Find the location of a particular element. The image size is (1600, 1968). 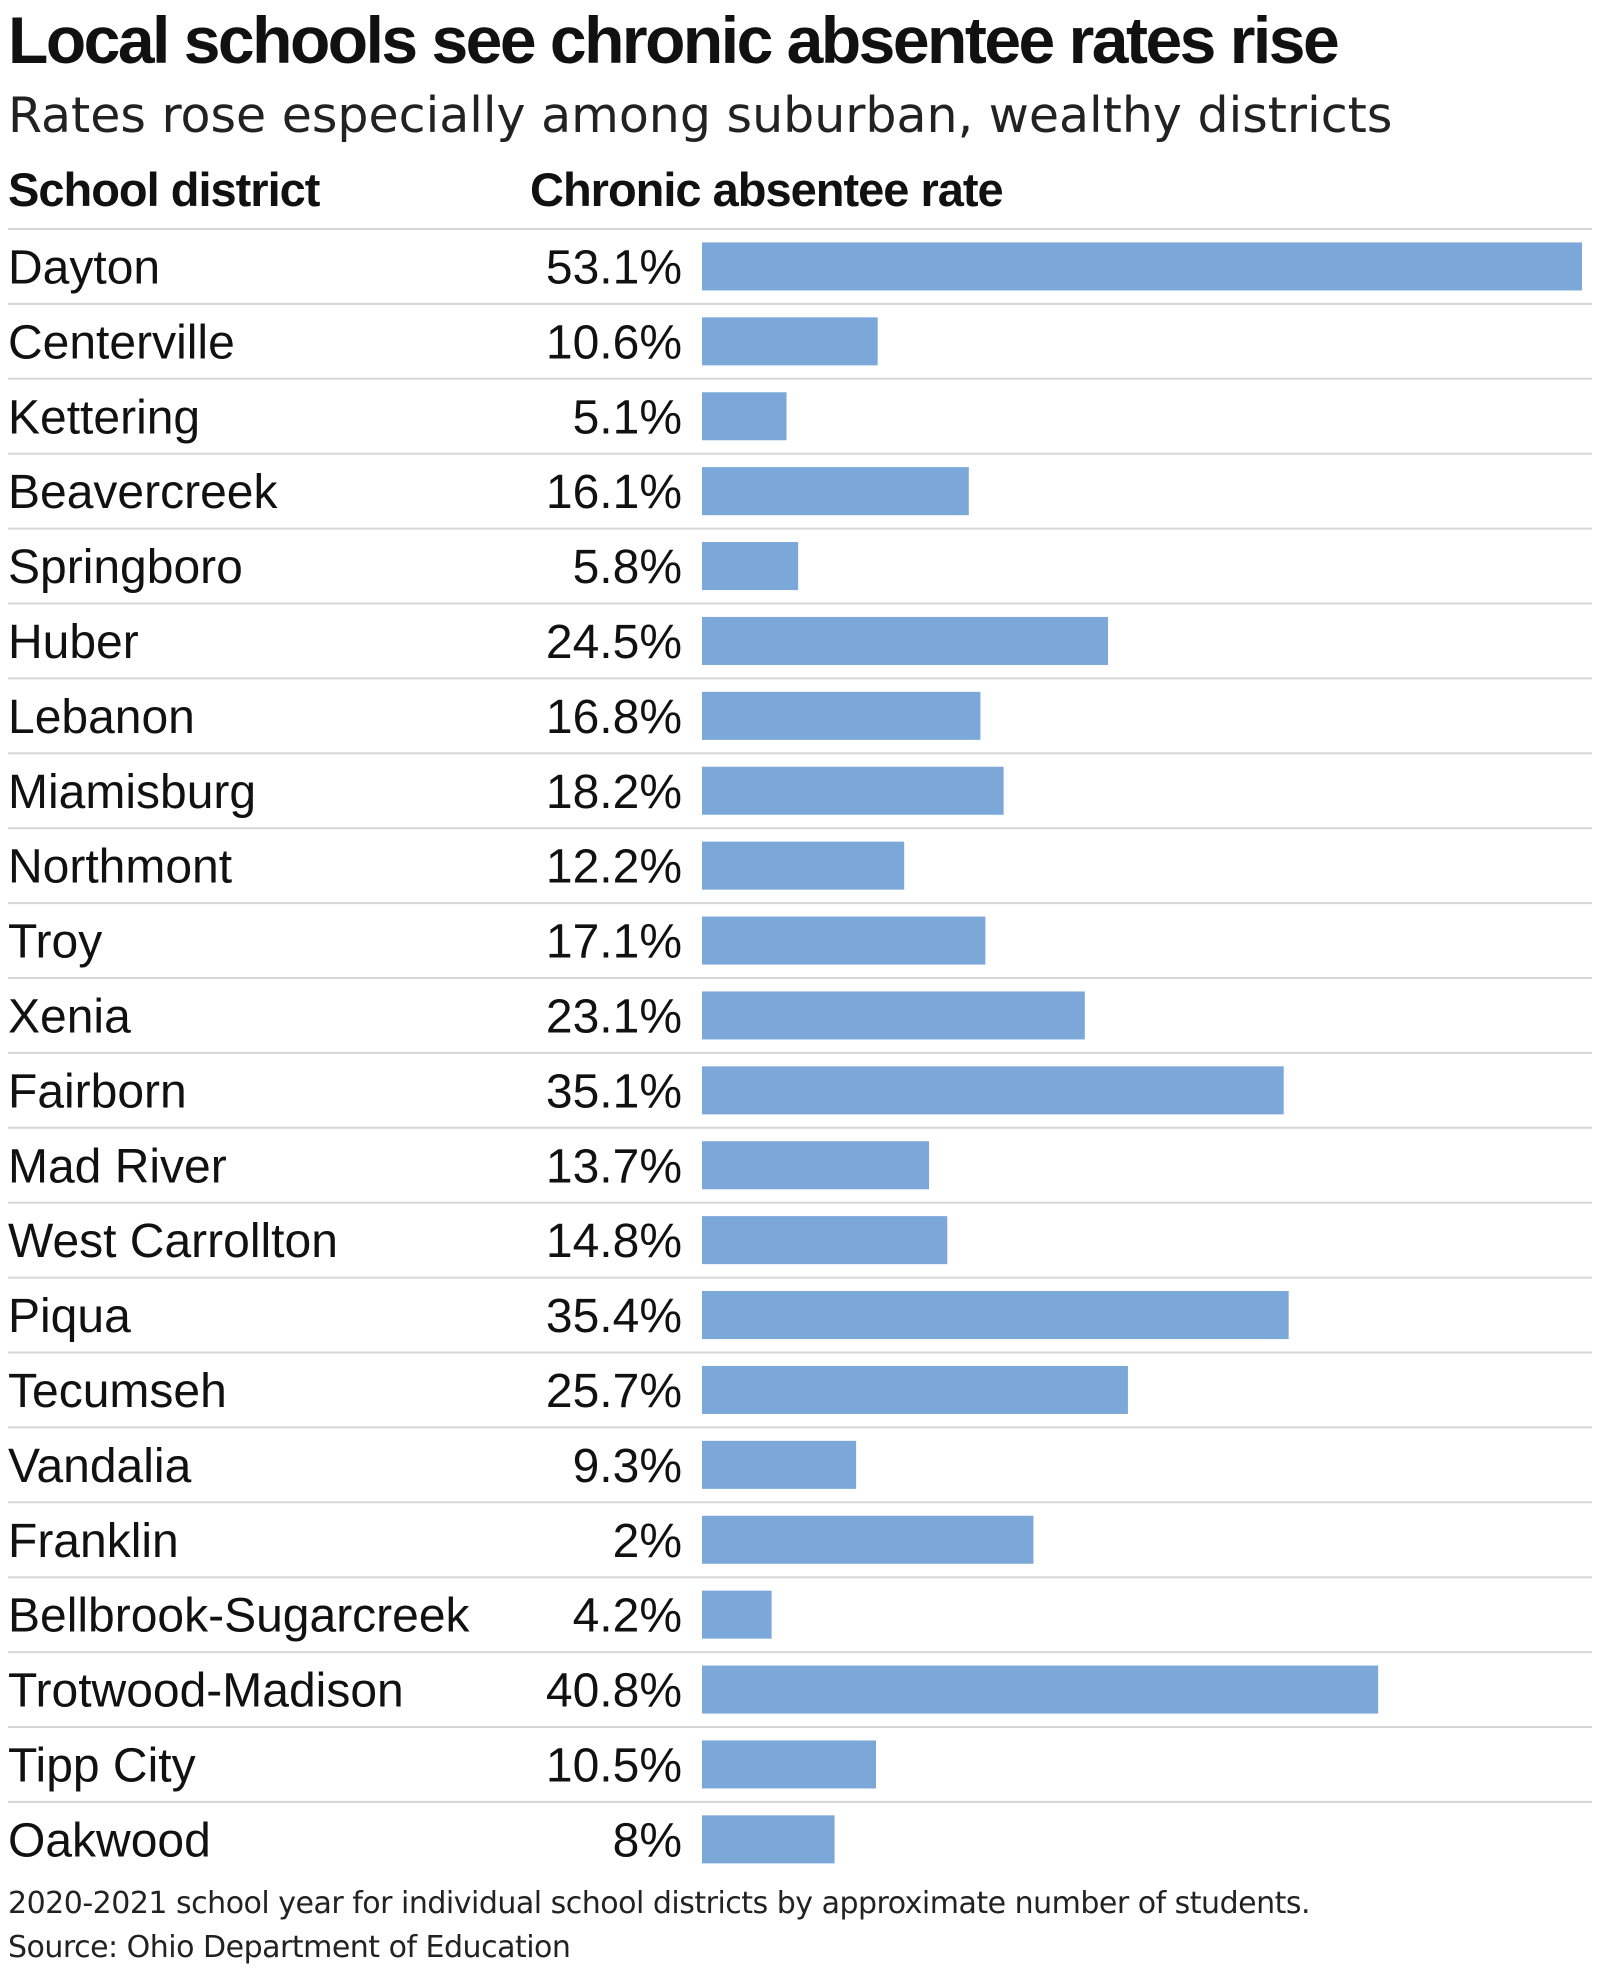

bar-tipp-city is located at coordinates (789, 1764).